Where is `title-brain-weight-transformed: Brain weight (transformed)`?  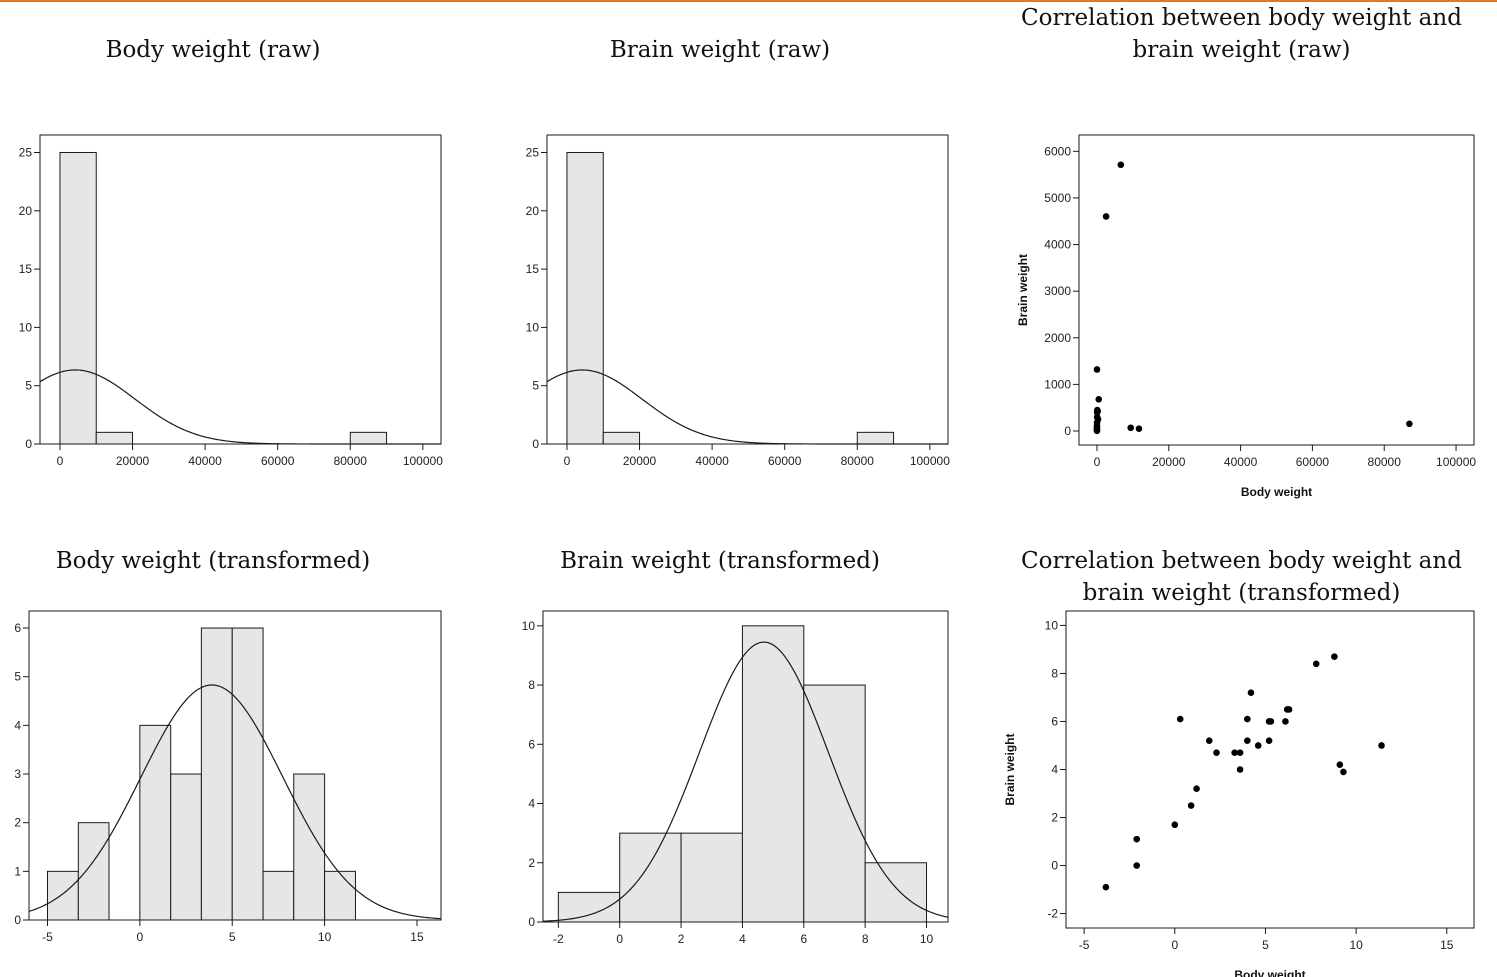 title-brain-weight-transformed: Brain weight (transformed) is located at coordinates (720, 561).